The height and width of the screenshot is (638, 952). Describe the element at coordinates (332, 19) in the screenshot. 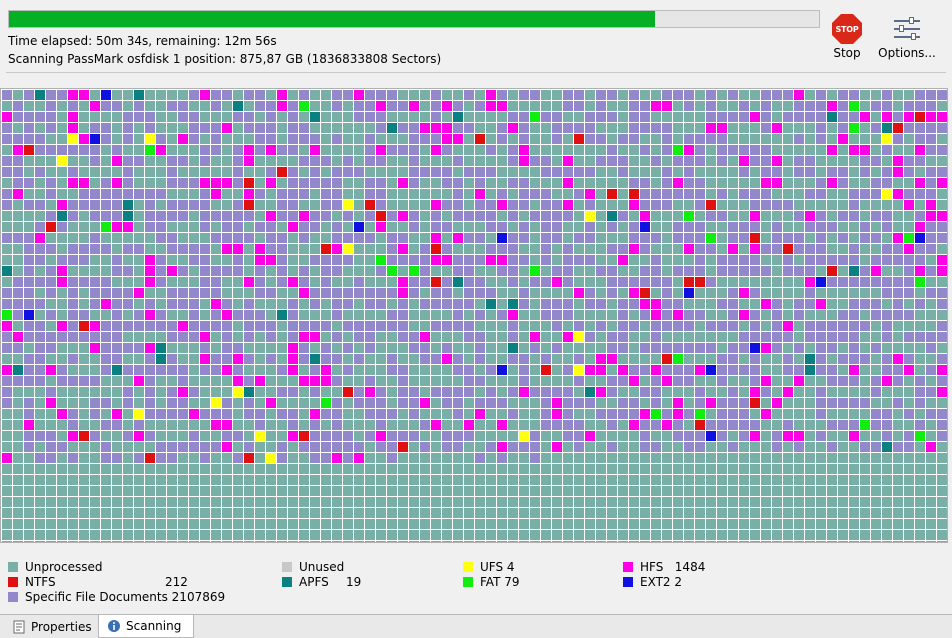

I see `scan-progress-fill` at that location.